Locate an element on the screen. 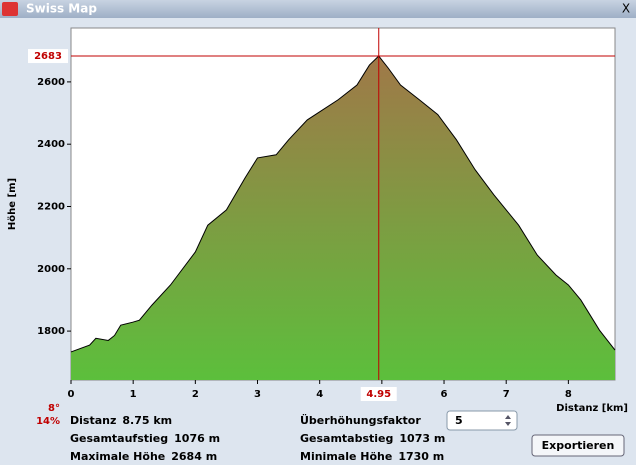  cursor-y-label: 2683 is located at coordinates (48, 56).